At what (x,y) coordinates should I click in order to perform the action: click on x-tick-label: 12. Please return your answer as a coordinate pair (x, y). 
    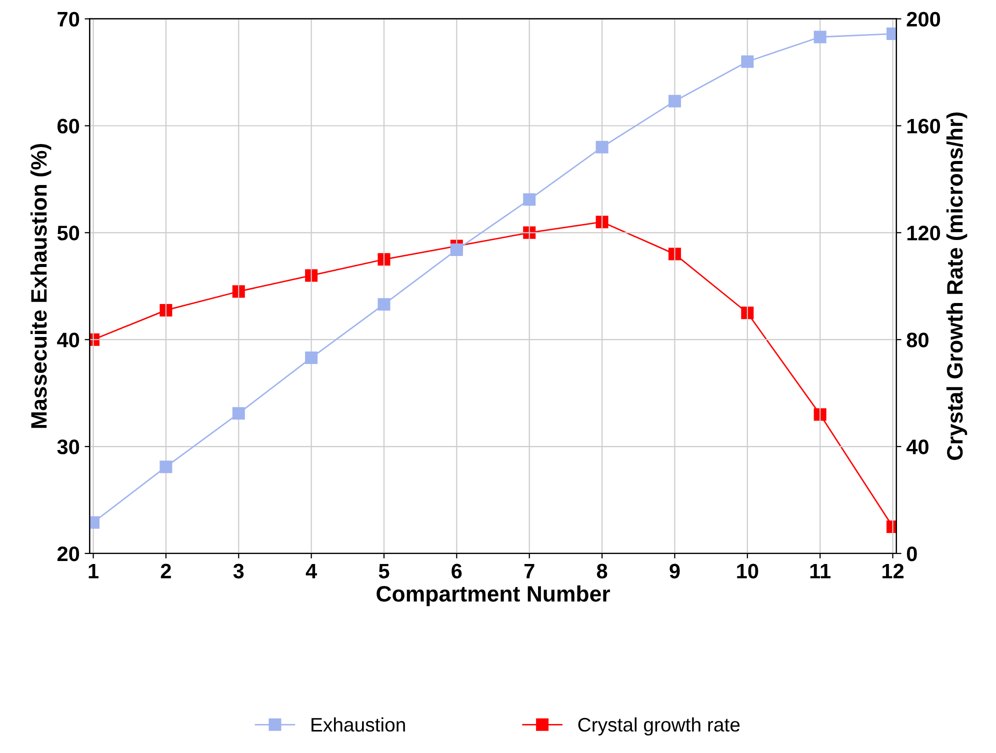
    Looking at the image, I should click on (893, 571).